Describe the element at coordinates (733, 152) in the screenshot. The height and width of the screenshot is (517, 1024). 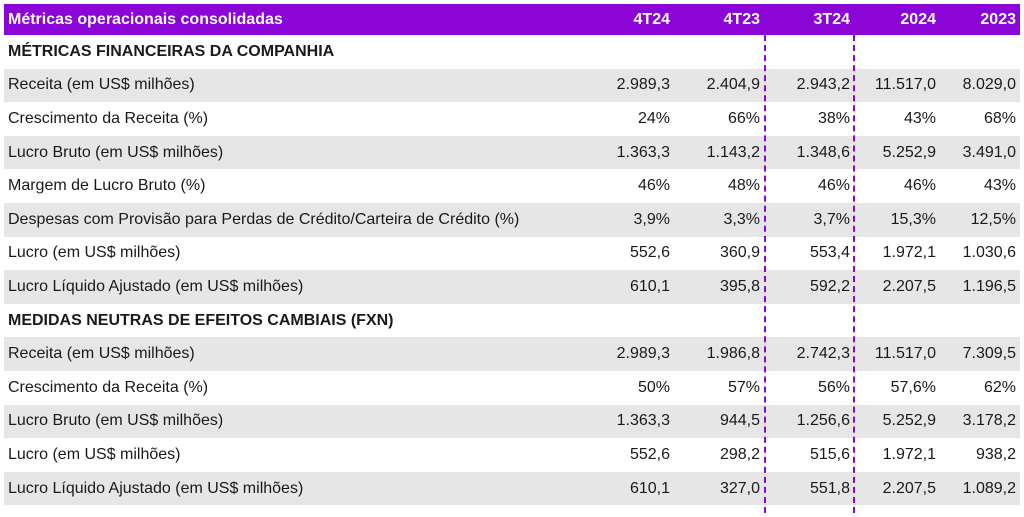
I see `cell-value: 1.143,2` at that location.